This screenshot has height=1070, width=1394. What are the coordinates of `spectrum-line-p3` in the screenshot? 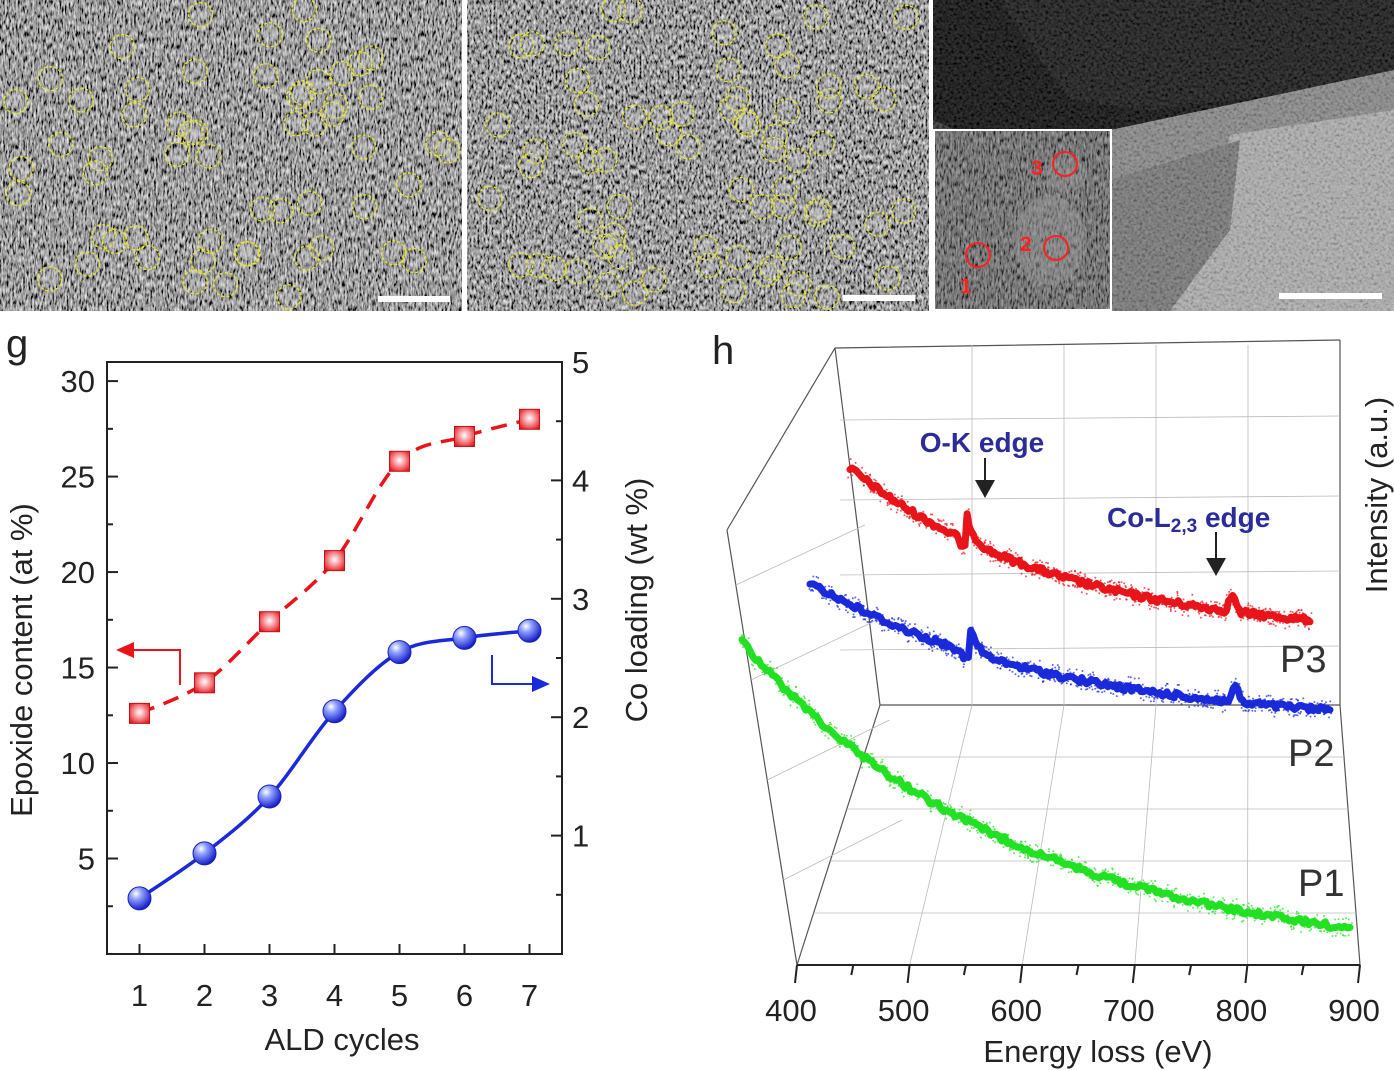 It's located at (1080, 545).